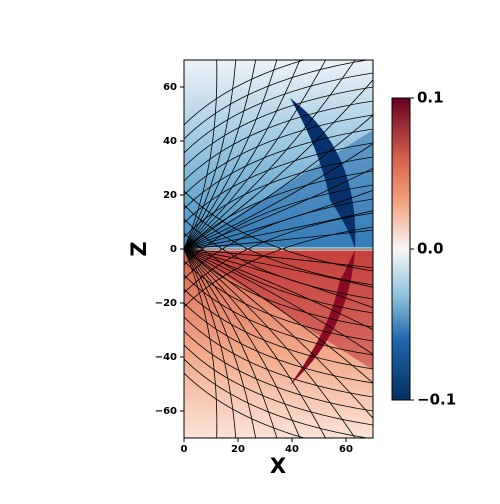 Image resolution: width=500 pixels, height=504 pixels. Describe the element at coordinates (238, 449) in the screenshot. I see `x-tick-label: 20` at that location.